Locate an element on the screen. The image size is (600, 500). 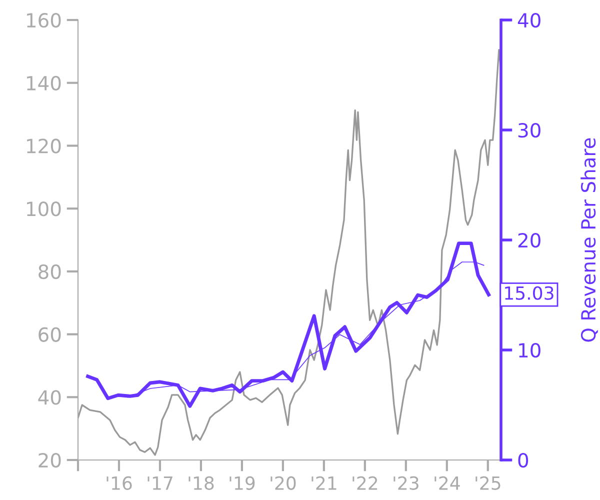
y-tick-label: 60 is located at coordinates (49, 334).